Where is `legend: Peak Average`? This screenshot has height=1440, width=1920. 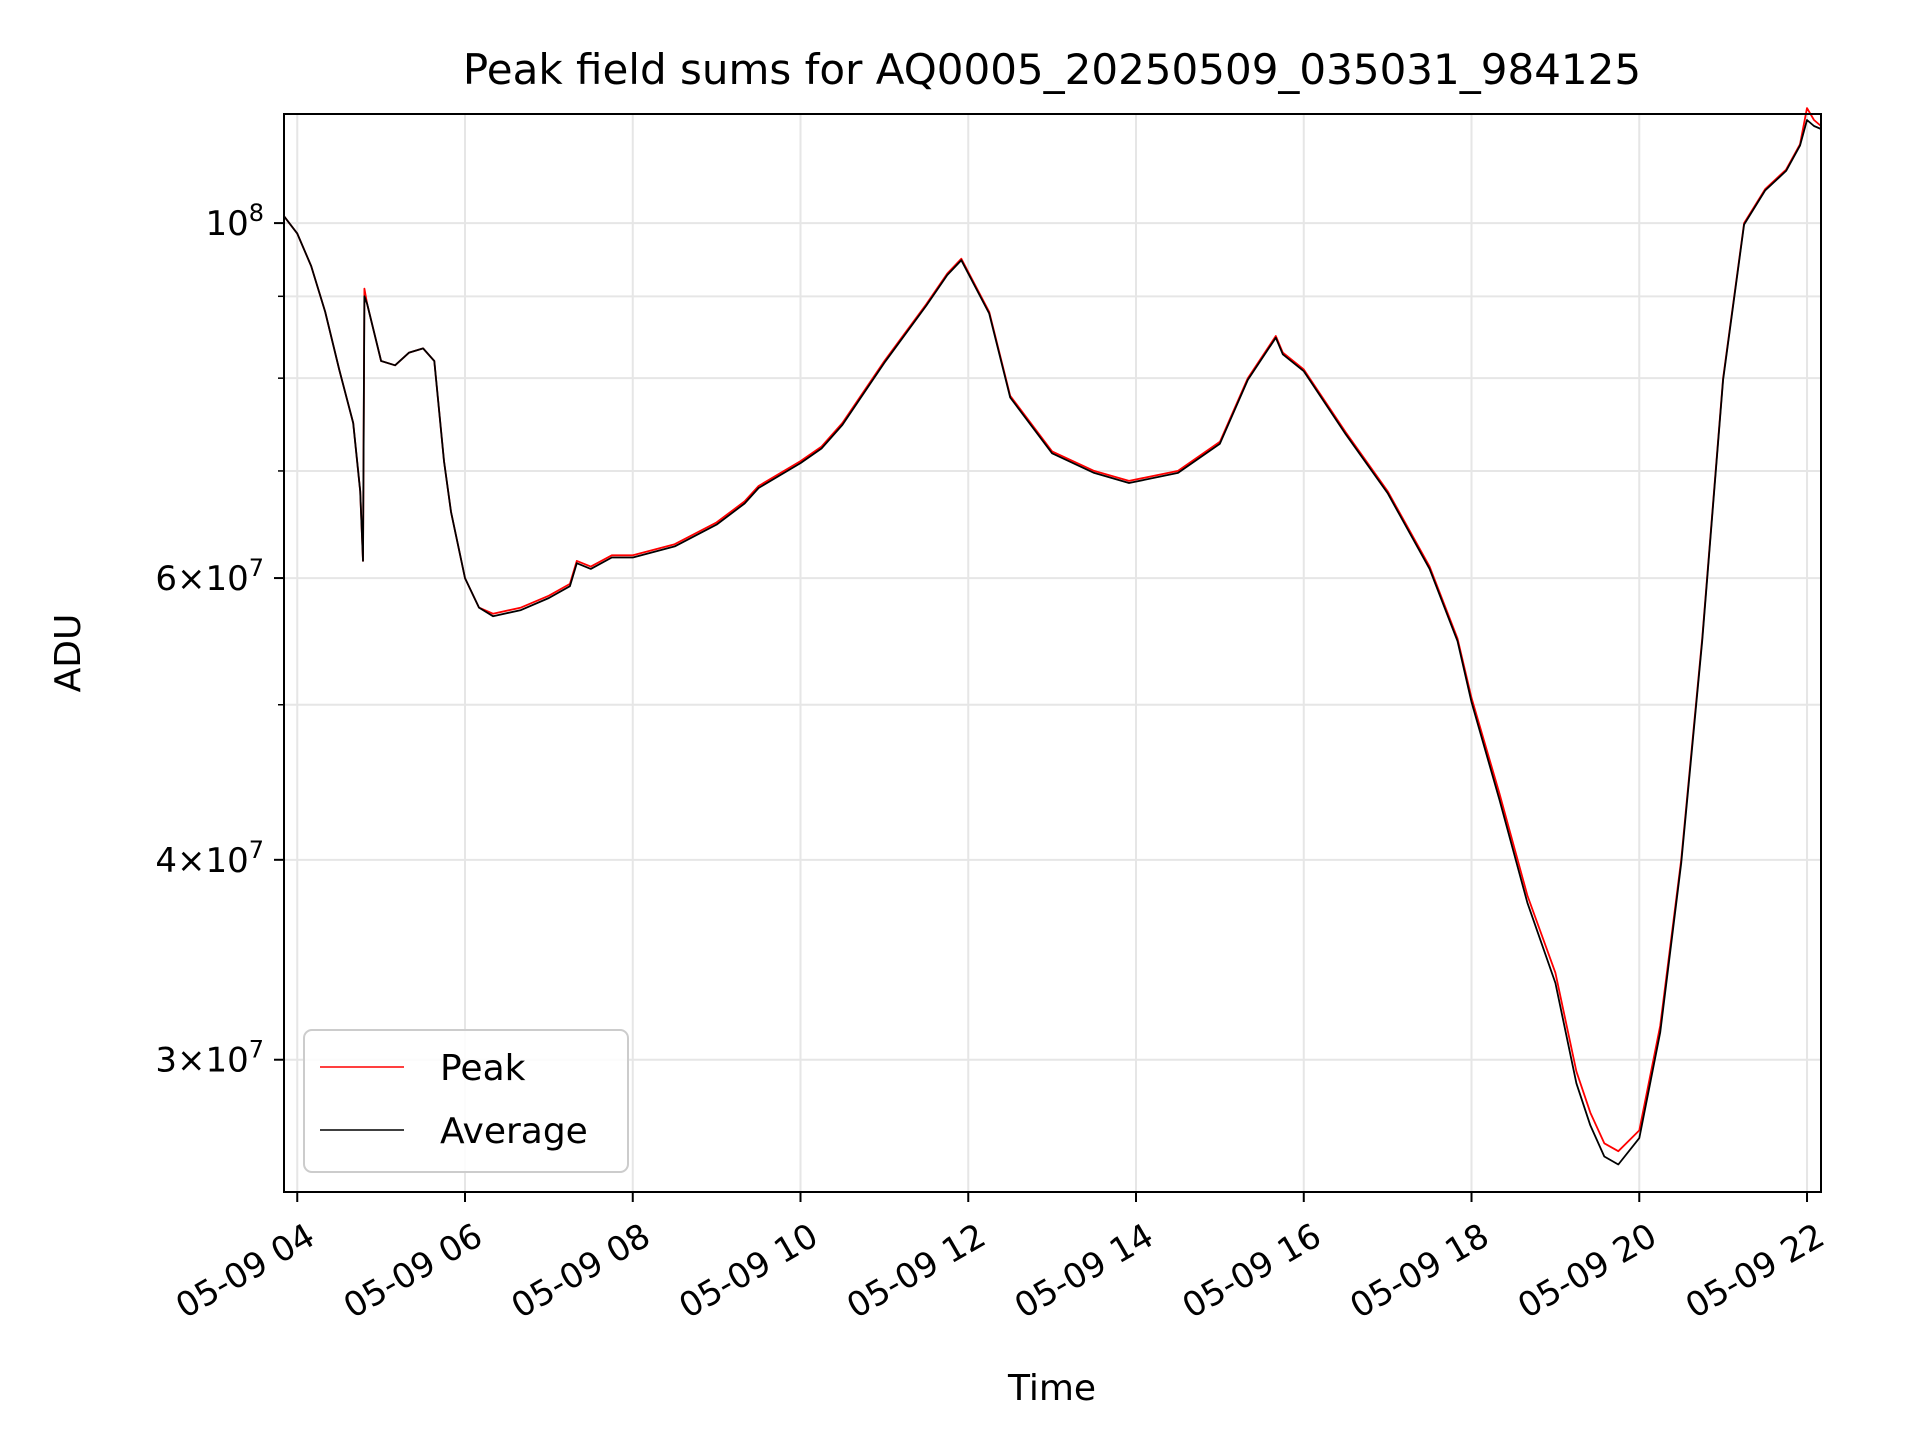
legend: Peak Average is located at coordinates (466, 1101).